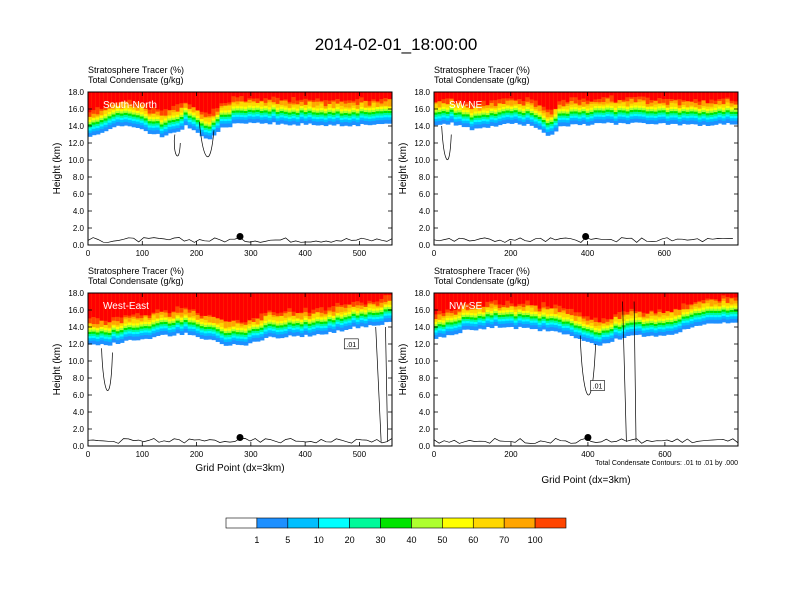 The width and height of the screenshot is (792, 612). What do you see at coordinates (465, 105) in the screenshot?
I see `panel-label: SW-NE` at bounding box center [465, 105].